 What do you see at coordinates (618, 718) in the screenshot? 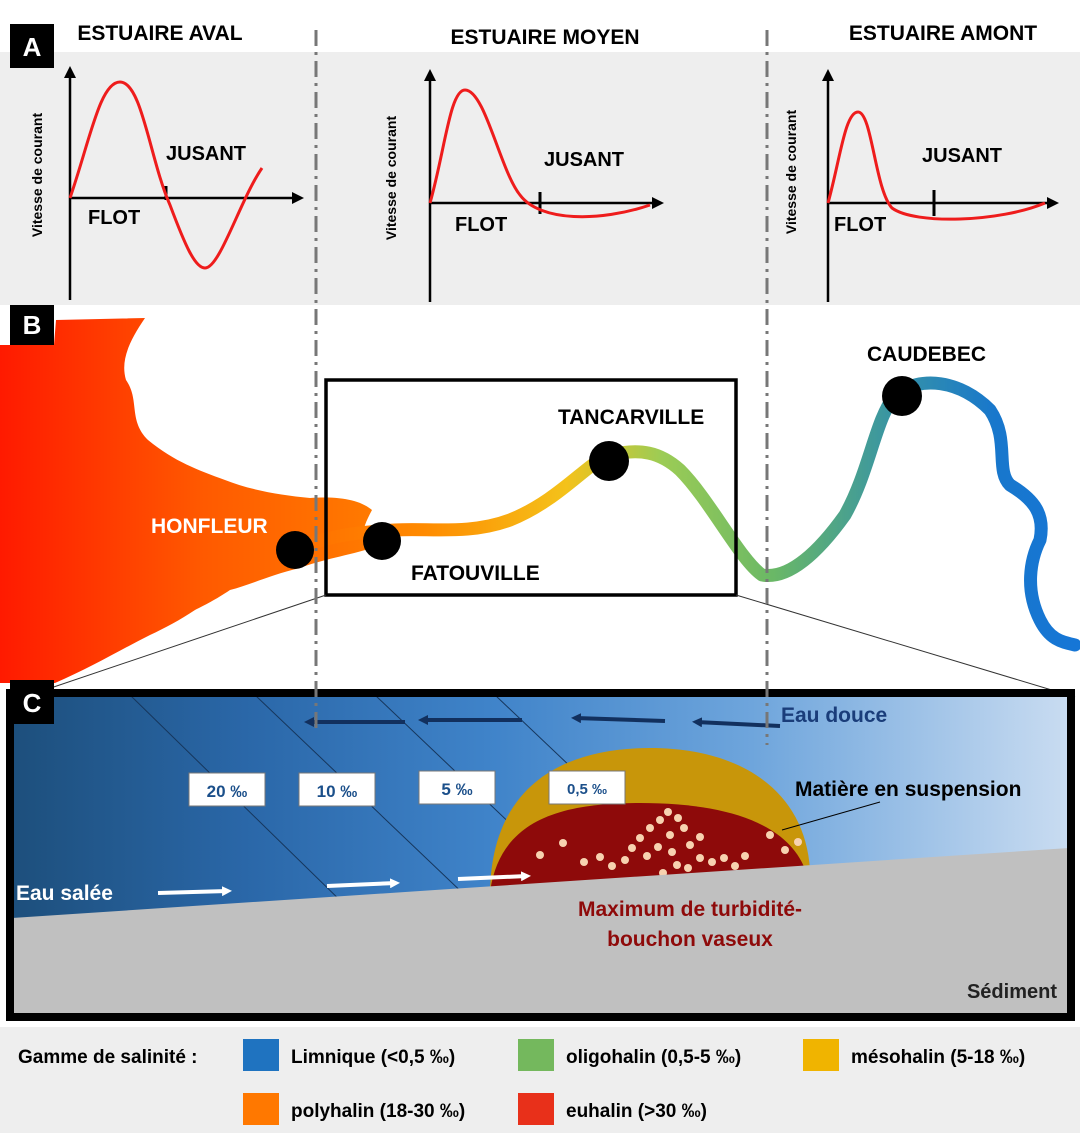
I see `freshwater-arrow` at bounding box center [618, 718].